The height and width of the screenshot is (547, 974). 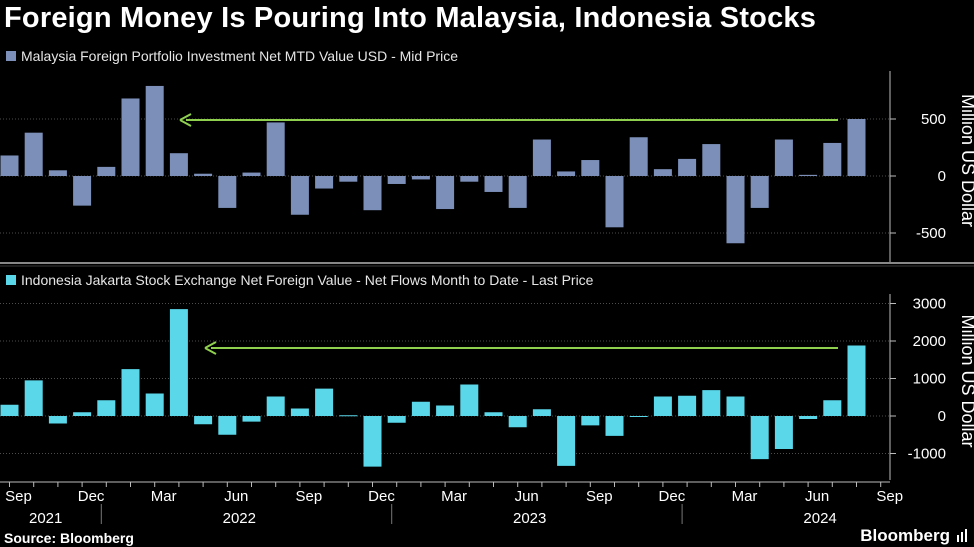 I want to click on y-tick-label-malaysia: 0, so click(x=942, y=176).